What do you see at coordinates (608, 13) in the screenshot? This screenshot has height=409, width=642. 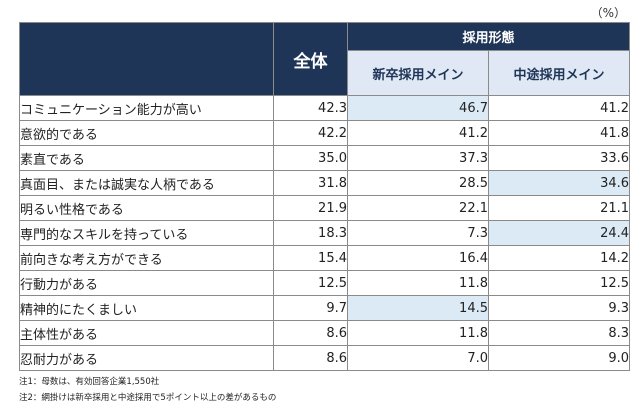 I see `unit-label: （%）` at bounding box center [608, 13].